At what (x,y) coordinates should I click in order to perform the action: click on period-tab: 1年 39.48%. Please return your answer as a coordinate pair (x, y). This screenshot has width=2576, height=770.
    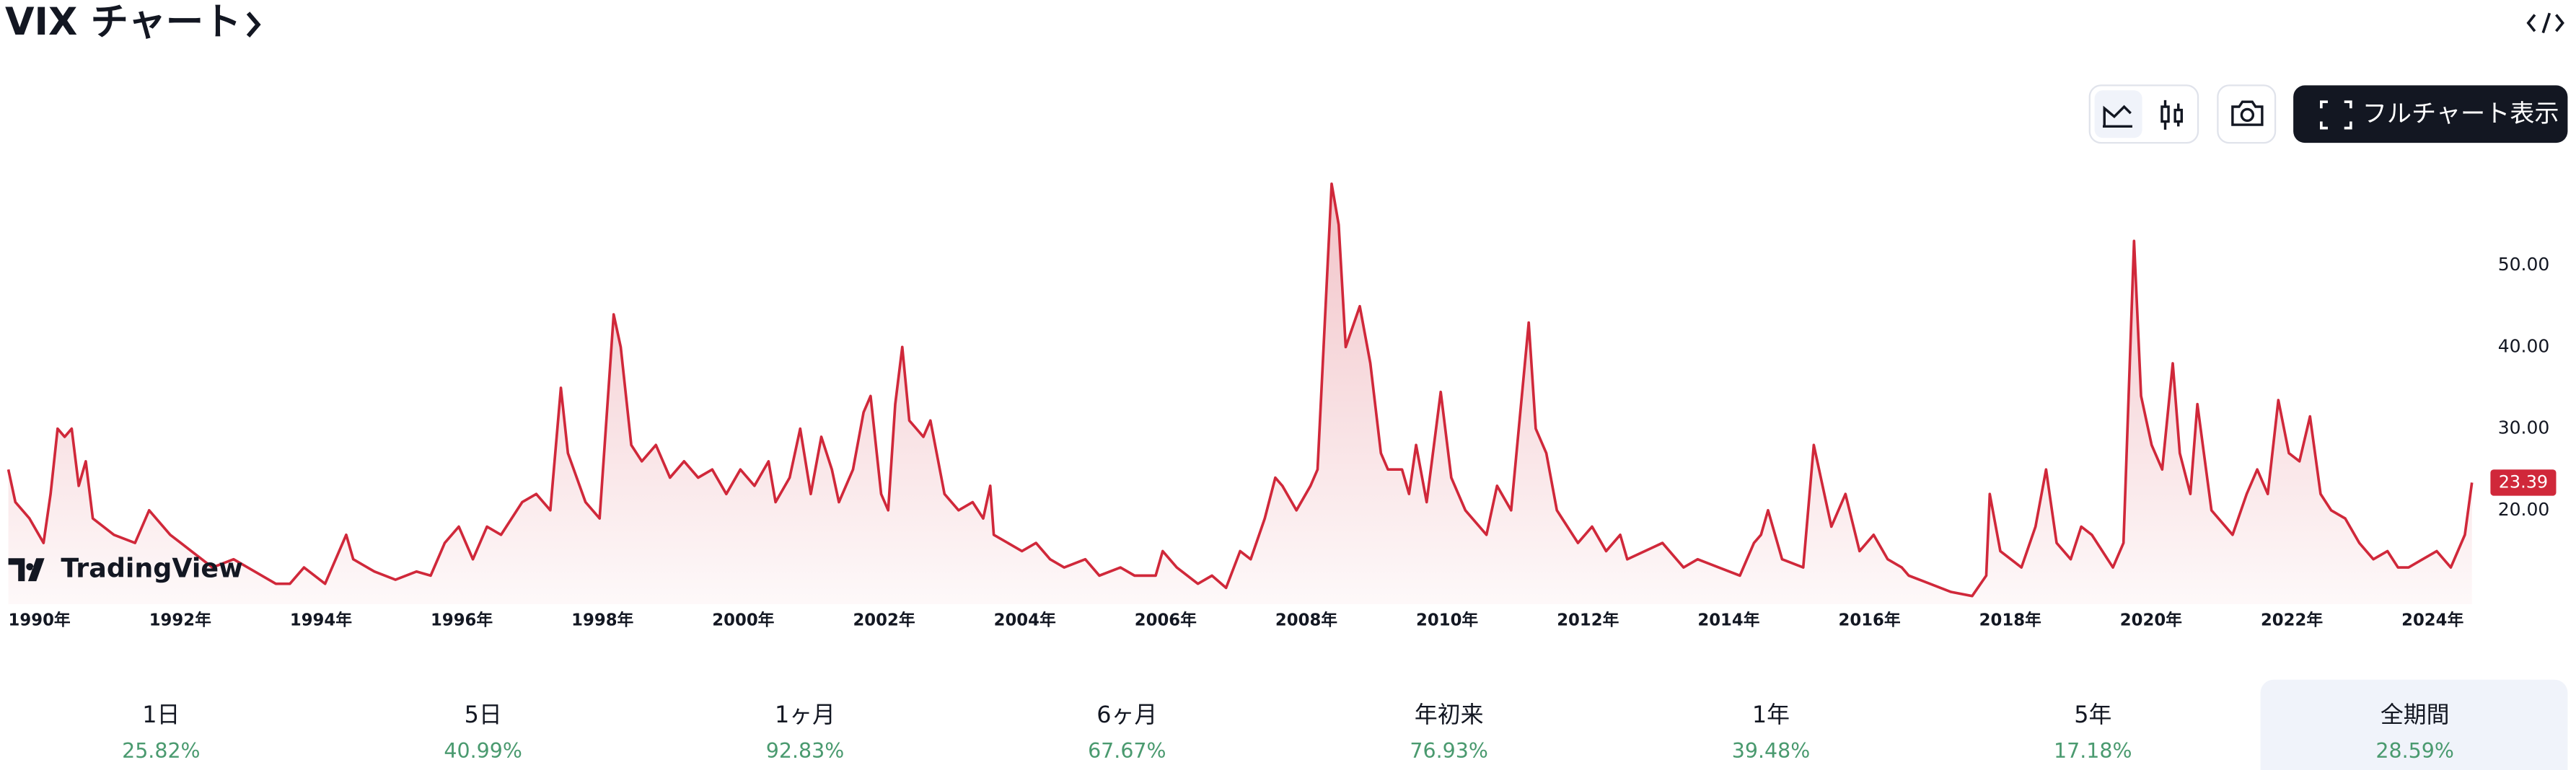
    Looking at the image, I should click on (1771, 732).